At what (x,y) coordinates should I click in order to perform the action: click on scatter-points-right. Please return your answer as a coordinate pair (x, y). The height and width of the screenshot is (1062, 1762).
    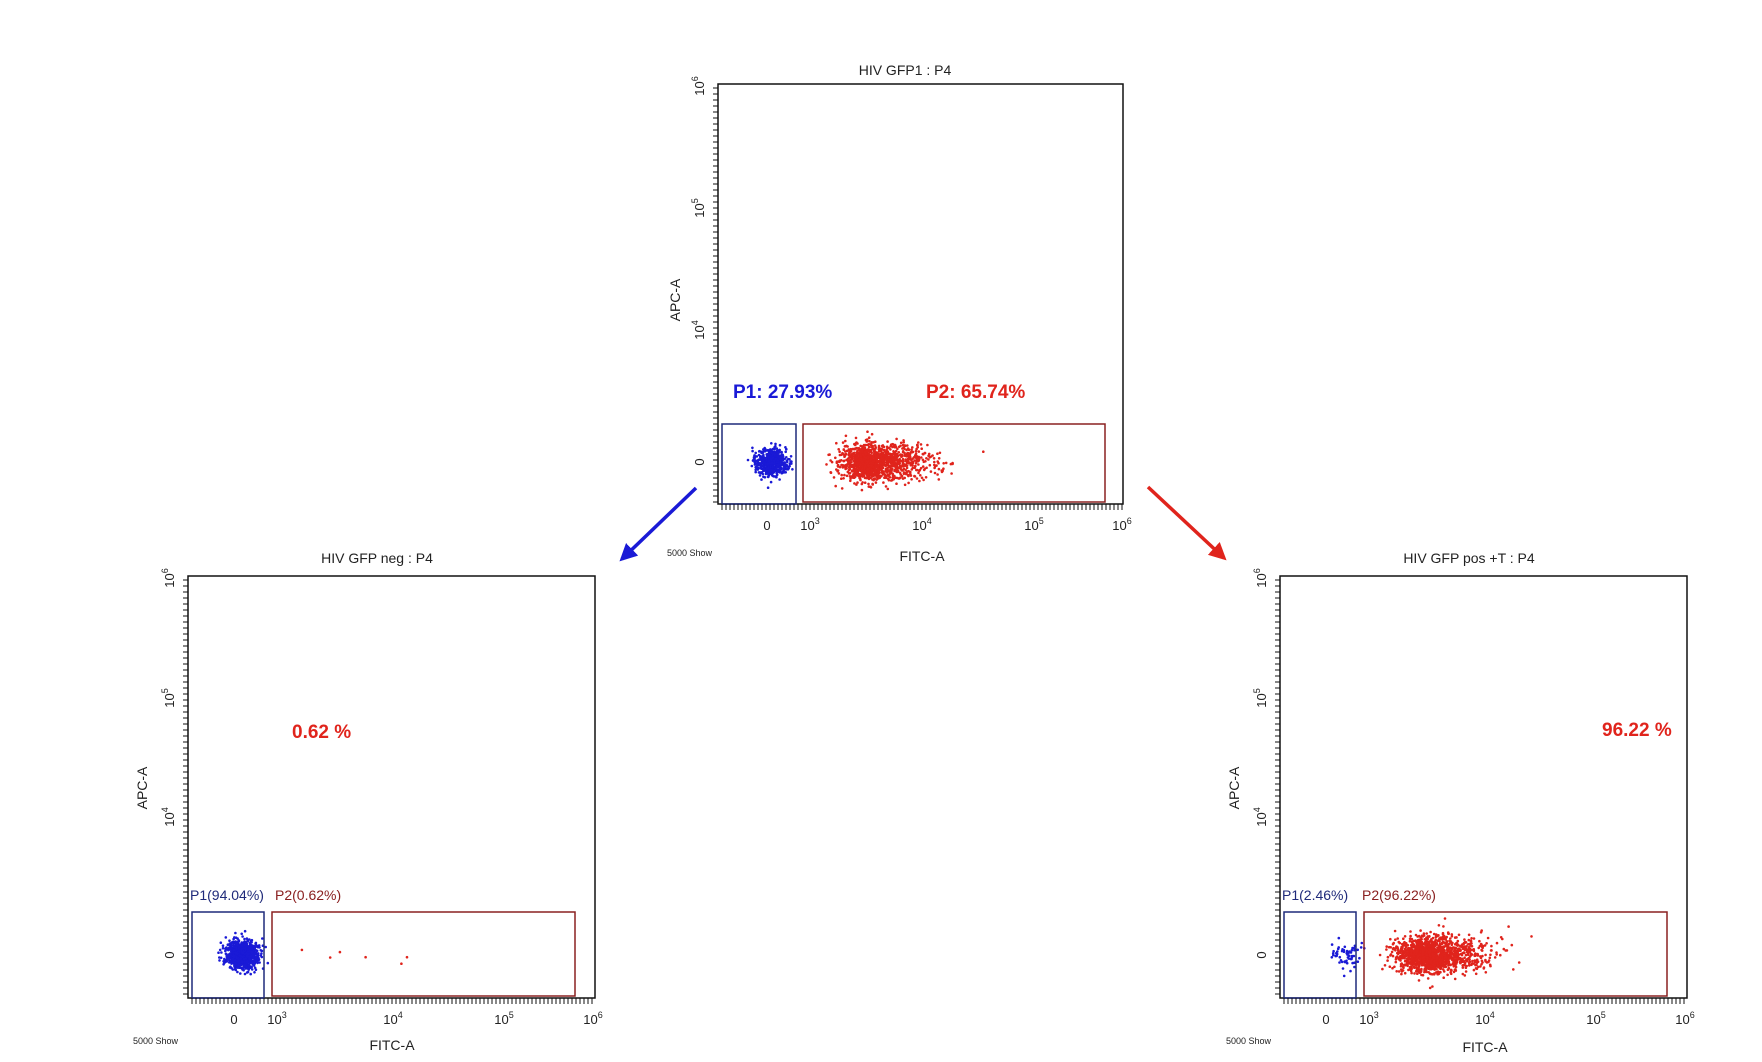
    Looking at the image, I should click on (1431, 953).